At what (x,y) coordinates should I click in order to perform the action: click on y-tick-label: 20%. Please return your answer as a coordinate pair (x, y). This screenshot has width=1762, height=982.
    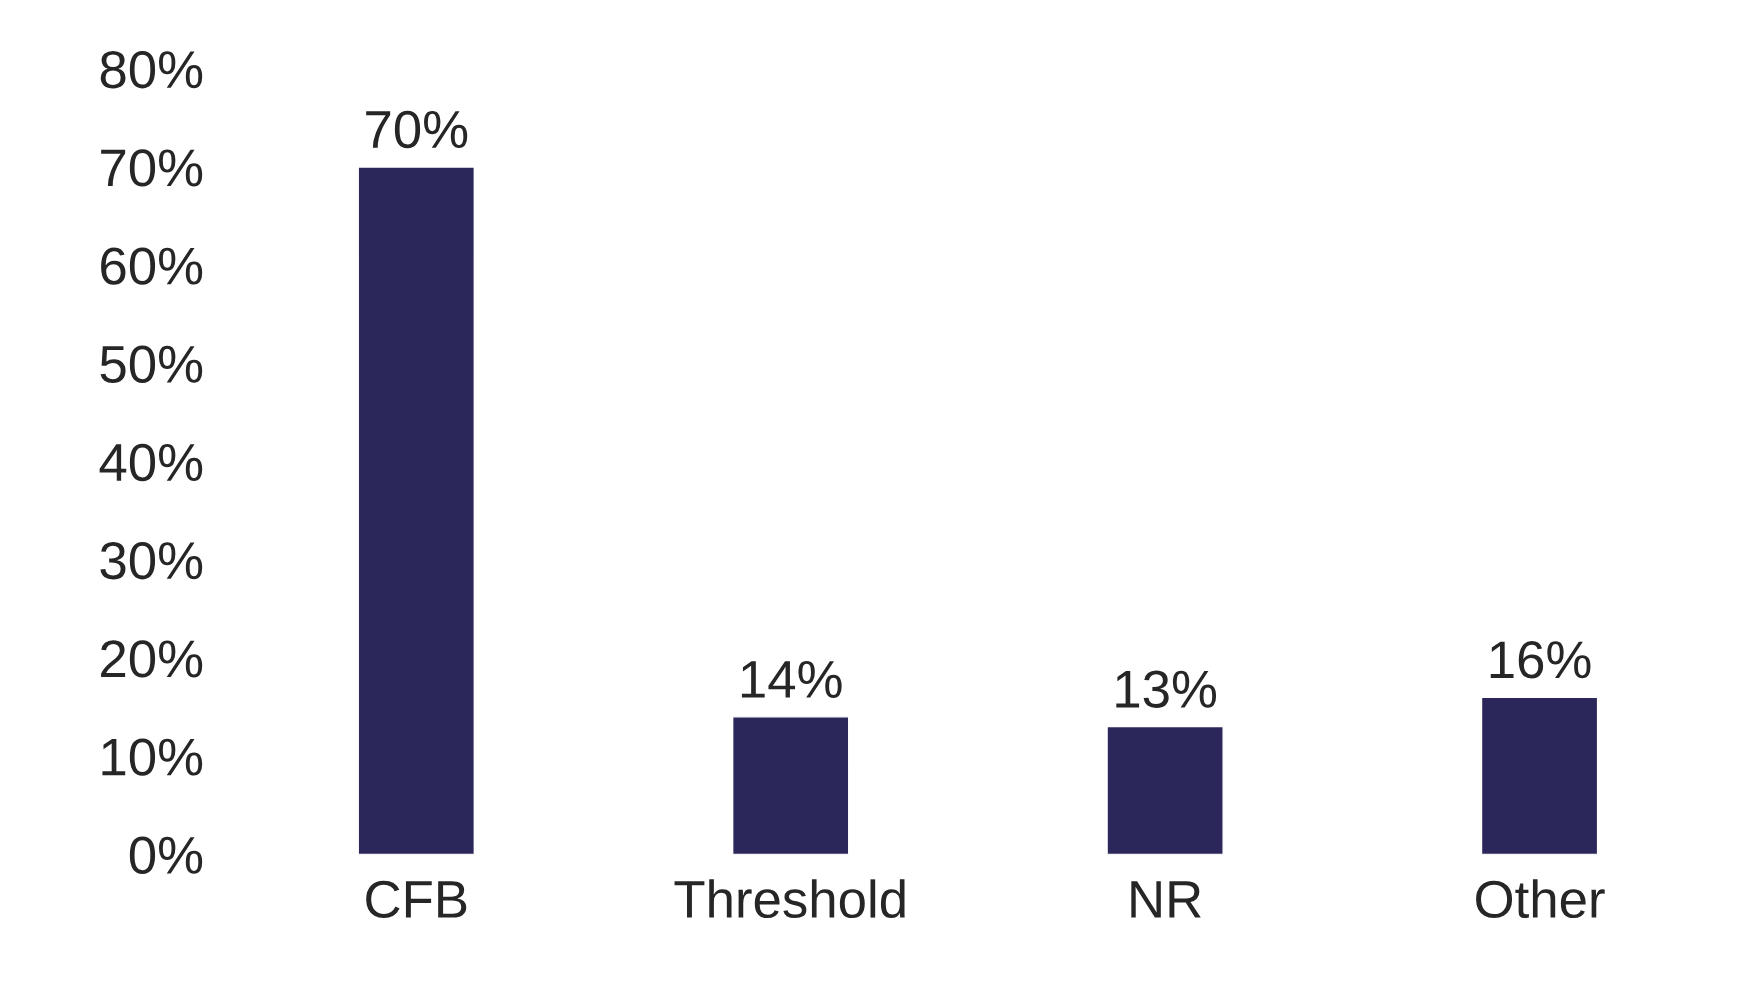
    Looking at the image, I should click on (152, 659).